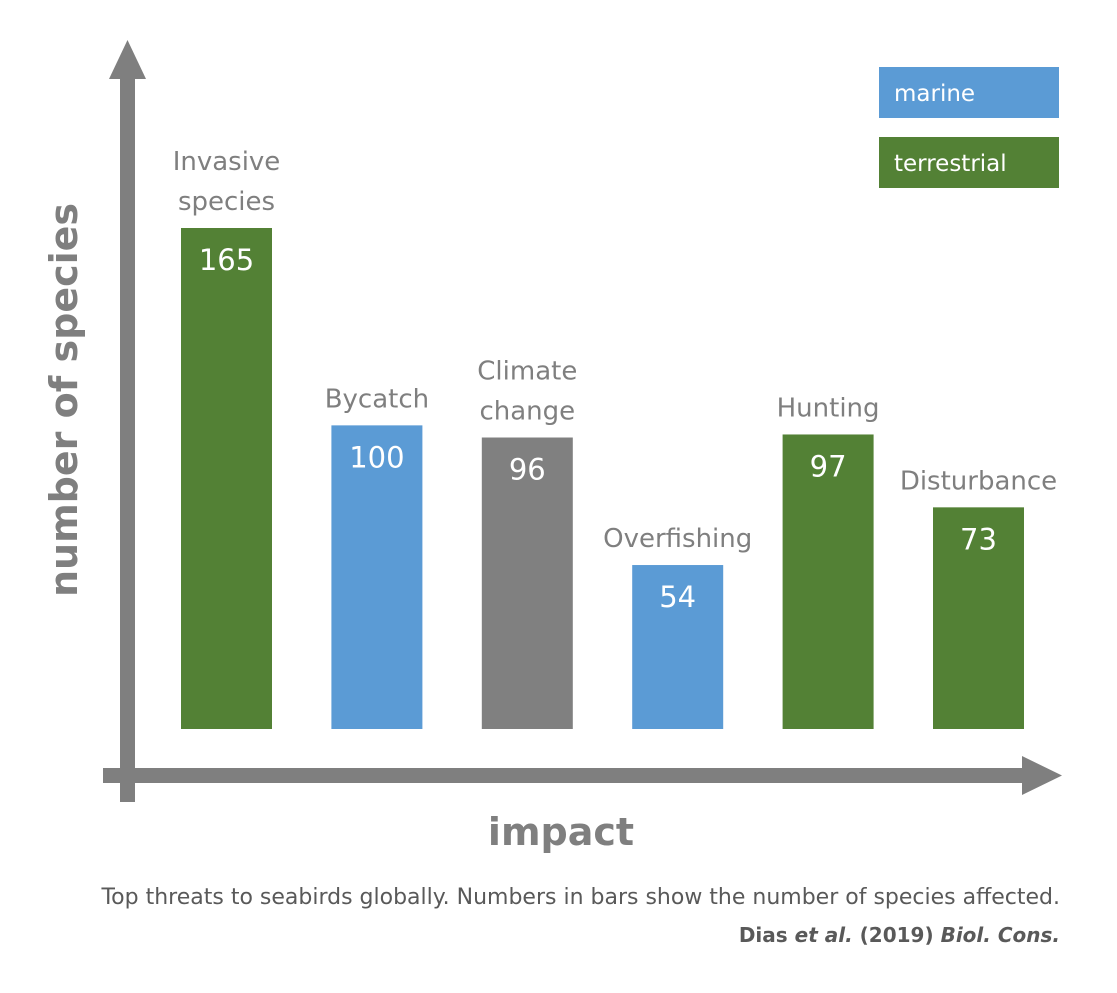  Describe the element at coordinates (978, 539) in the screenshot. I see `bar-value-label: 73` at that location.